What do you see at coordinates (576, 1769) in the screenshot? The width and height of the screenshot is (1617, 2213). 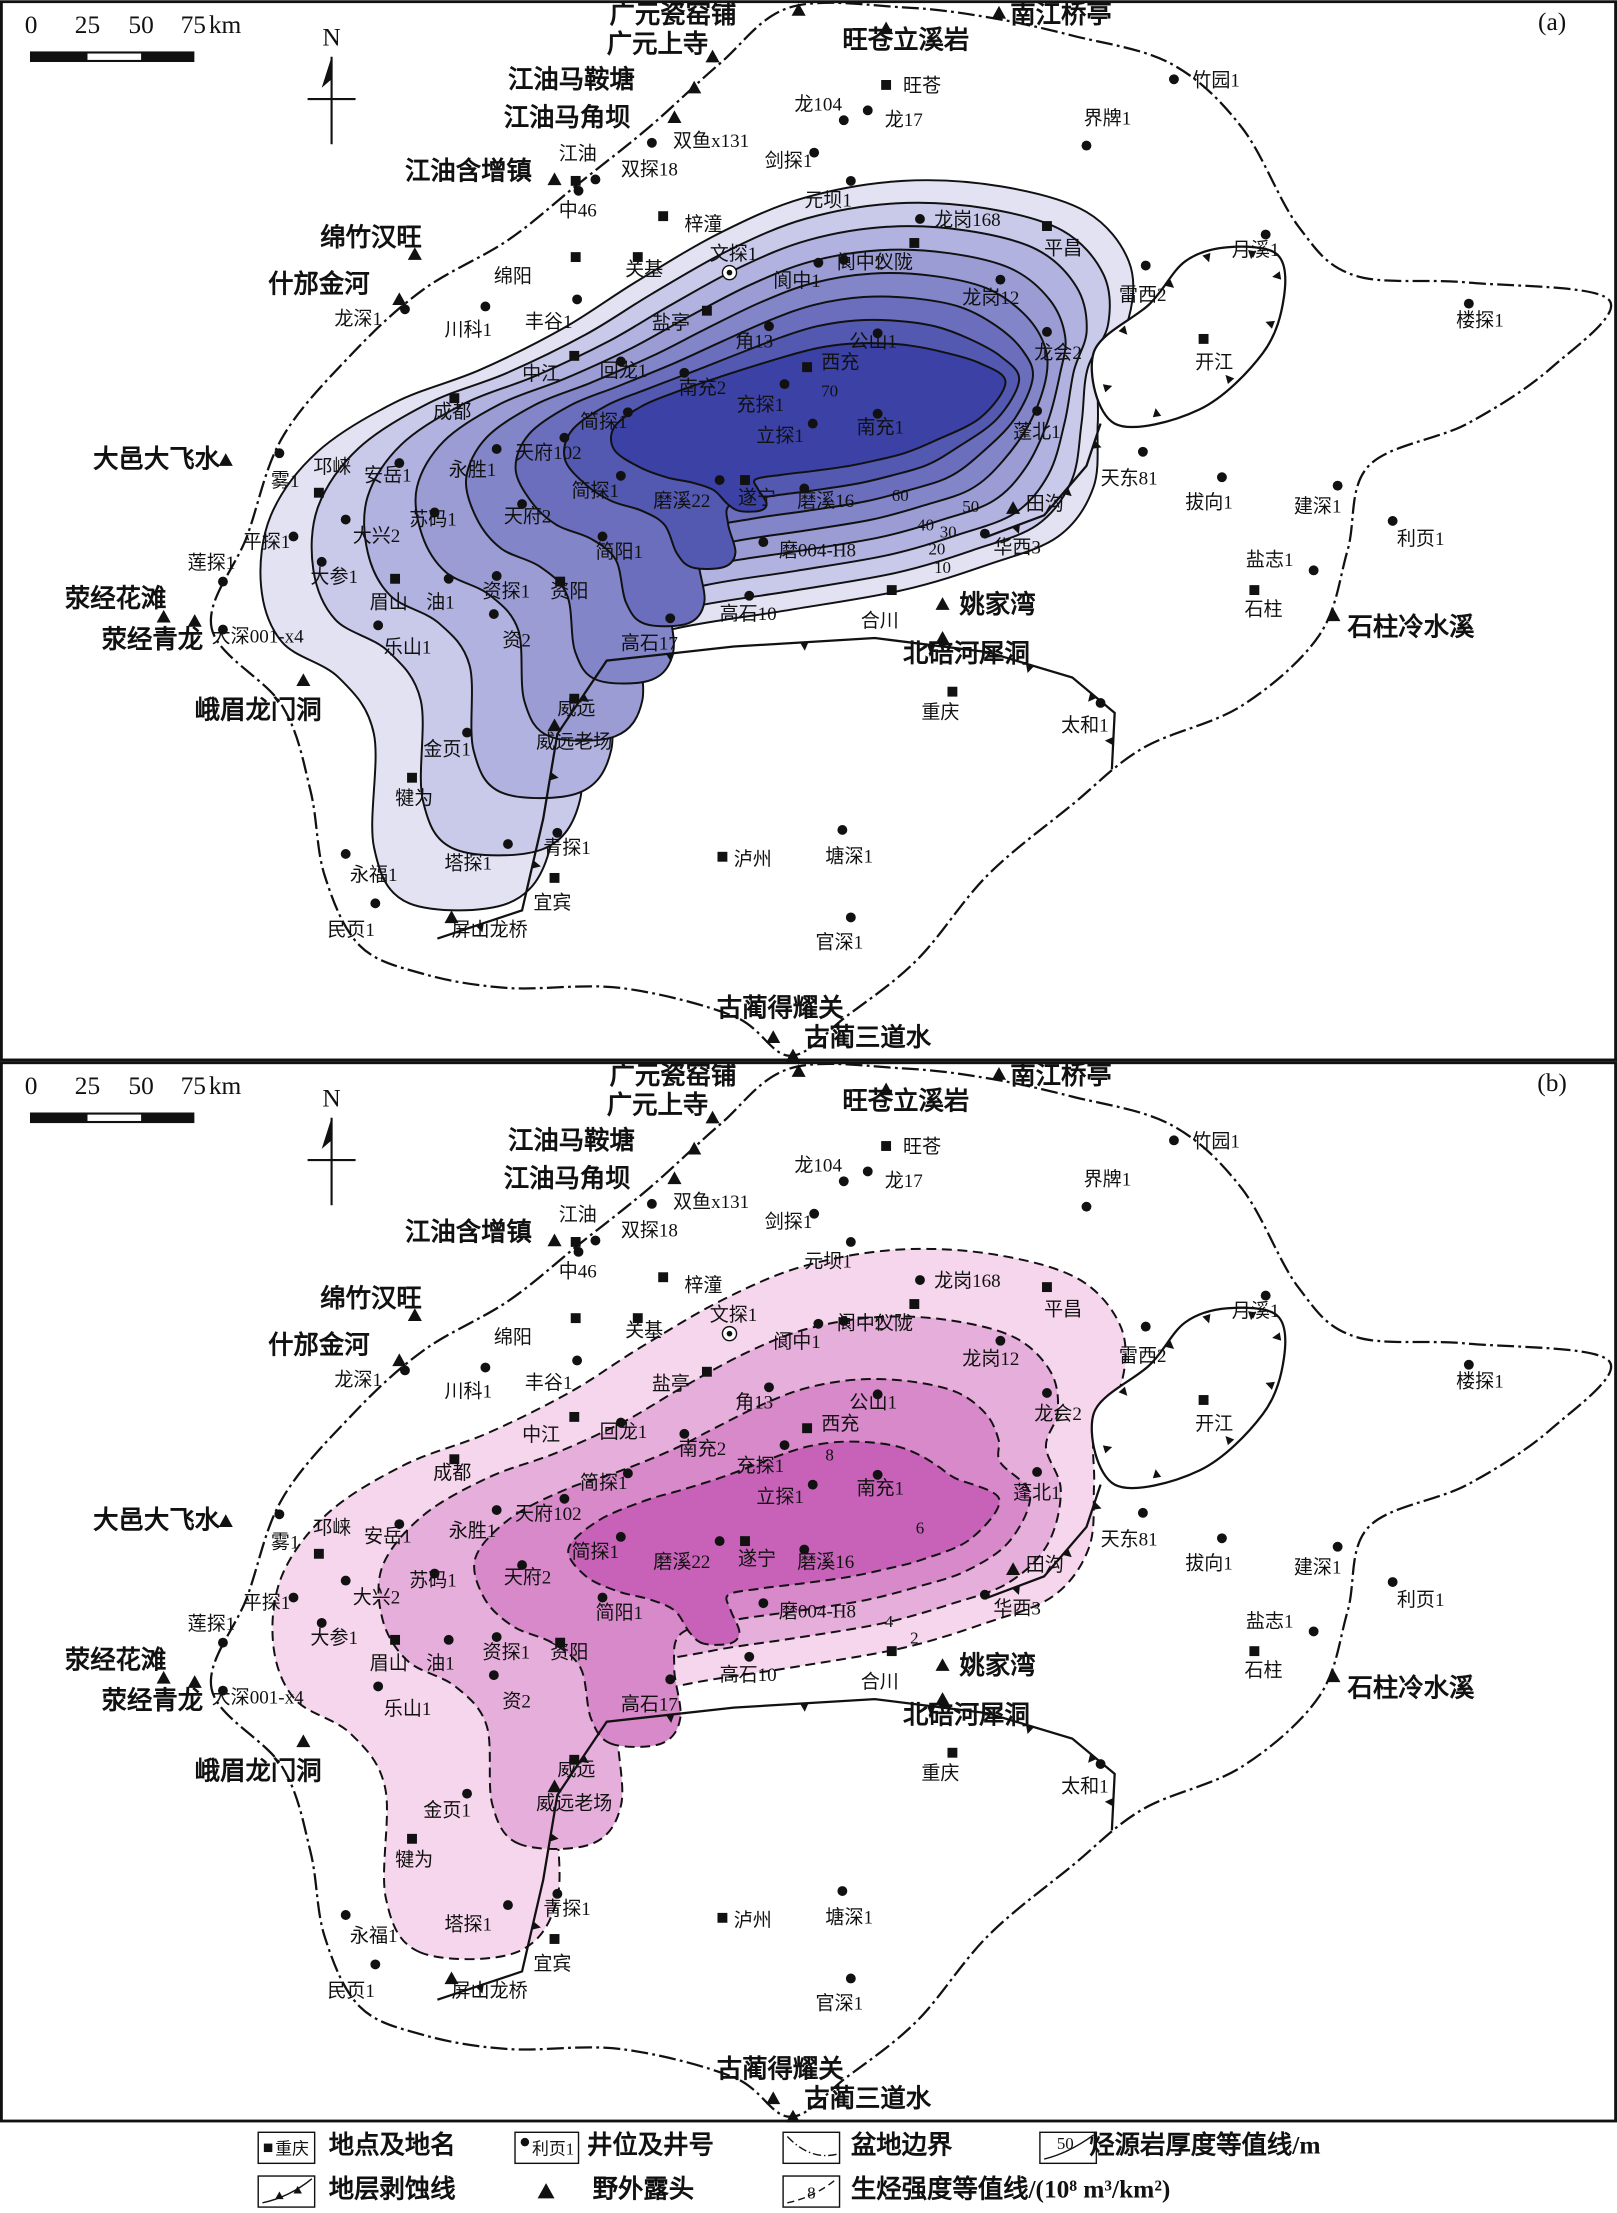 I see `place-name: 威远` at bounding box center [576, 1769].